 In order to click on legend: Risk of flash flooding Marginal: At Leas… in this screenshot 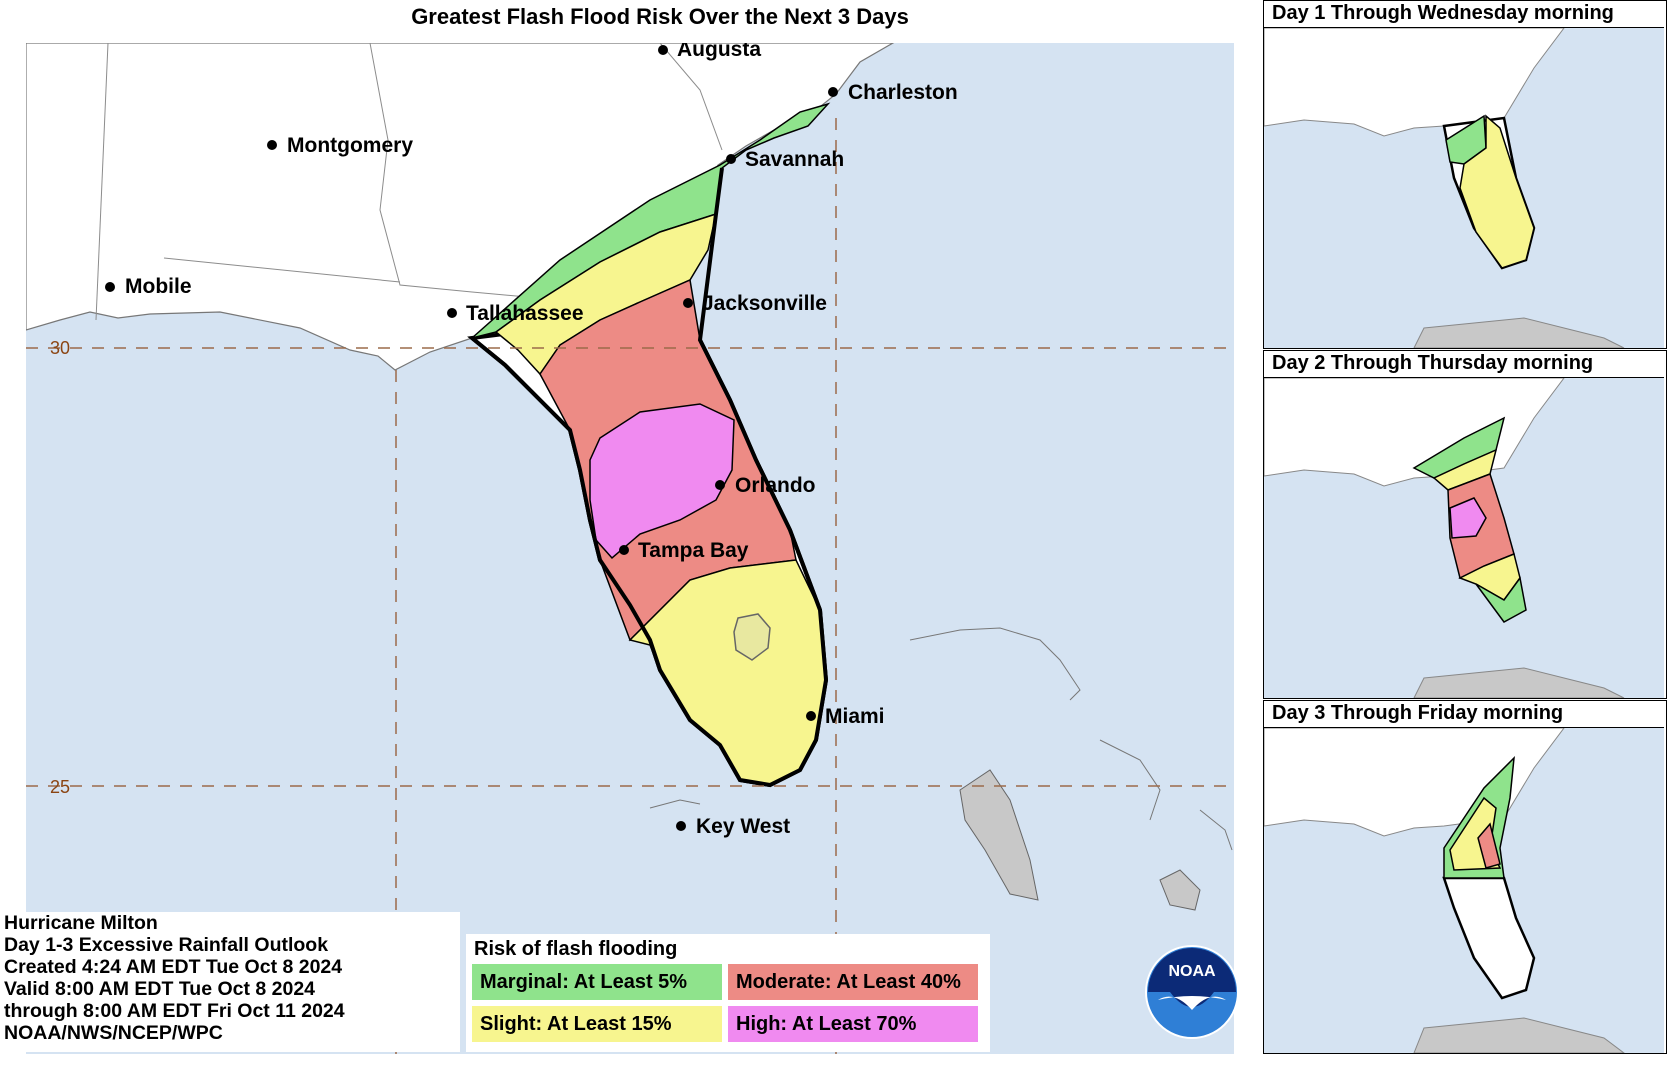, I will do `click(728, 993)`.